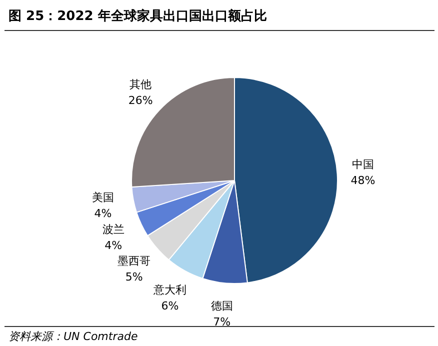 The width and height of the screenshot is (438, 346). What do you see at coordinates (134, 261) in the screenshot?
I see `slice-label: 墨西哥` at bounding box center [134, 261].